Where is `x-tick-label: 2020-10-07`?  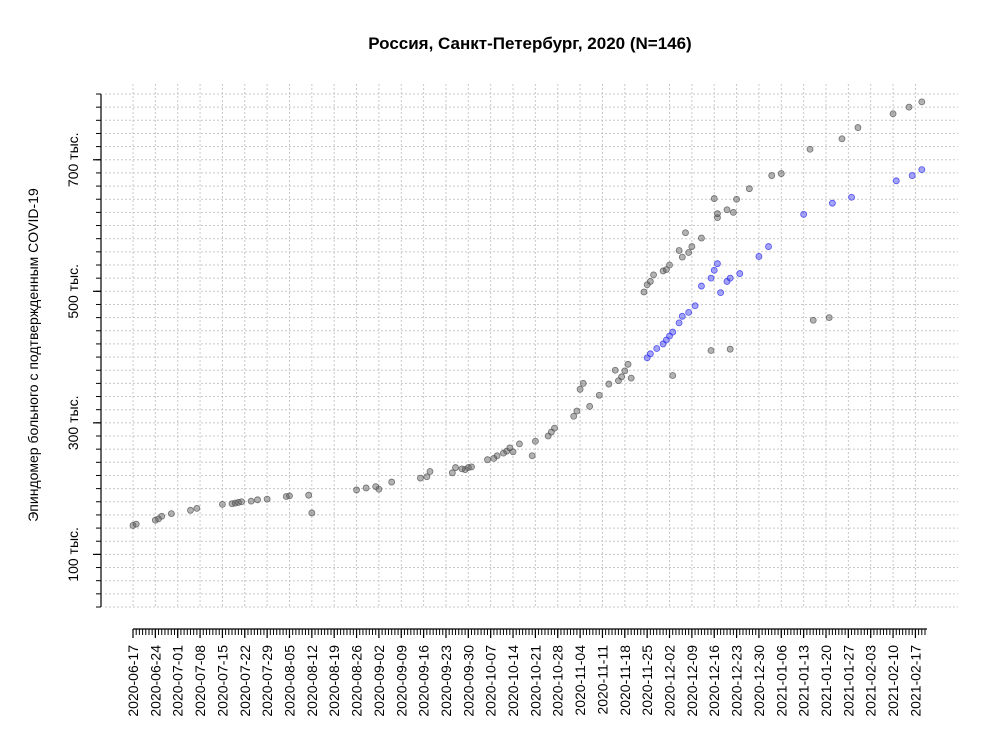 x-tick-label: 2020-10-07 is located at coordinates (491, 681).